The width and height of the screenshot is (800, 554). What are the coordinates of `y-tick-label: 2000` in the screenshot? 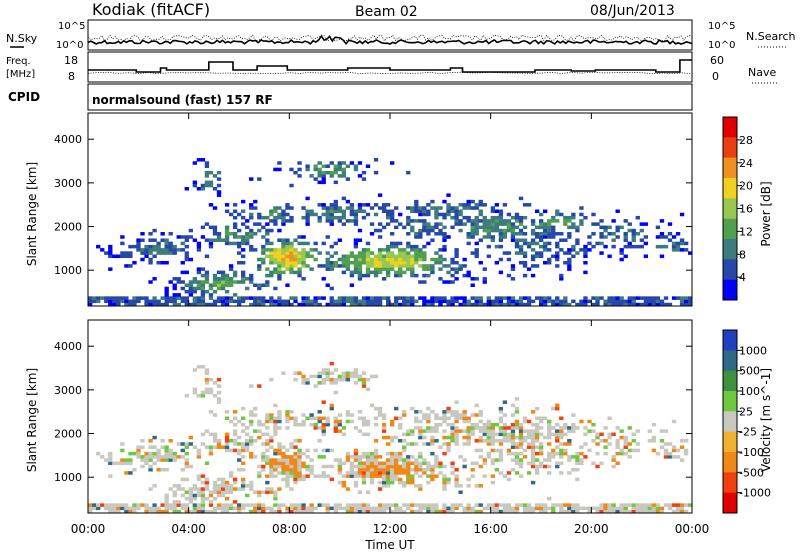 It's located at (68, 434).